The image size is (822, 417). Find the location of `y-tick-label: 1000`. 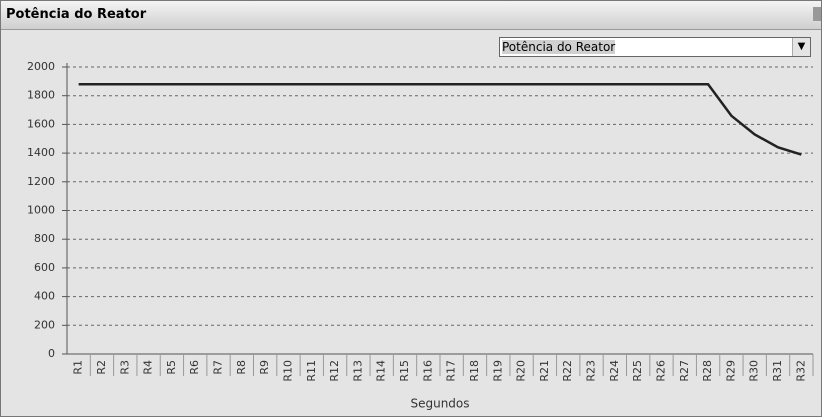

y-tick-label: 1000 is located at coordinates (41, 210).